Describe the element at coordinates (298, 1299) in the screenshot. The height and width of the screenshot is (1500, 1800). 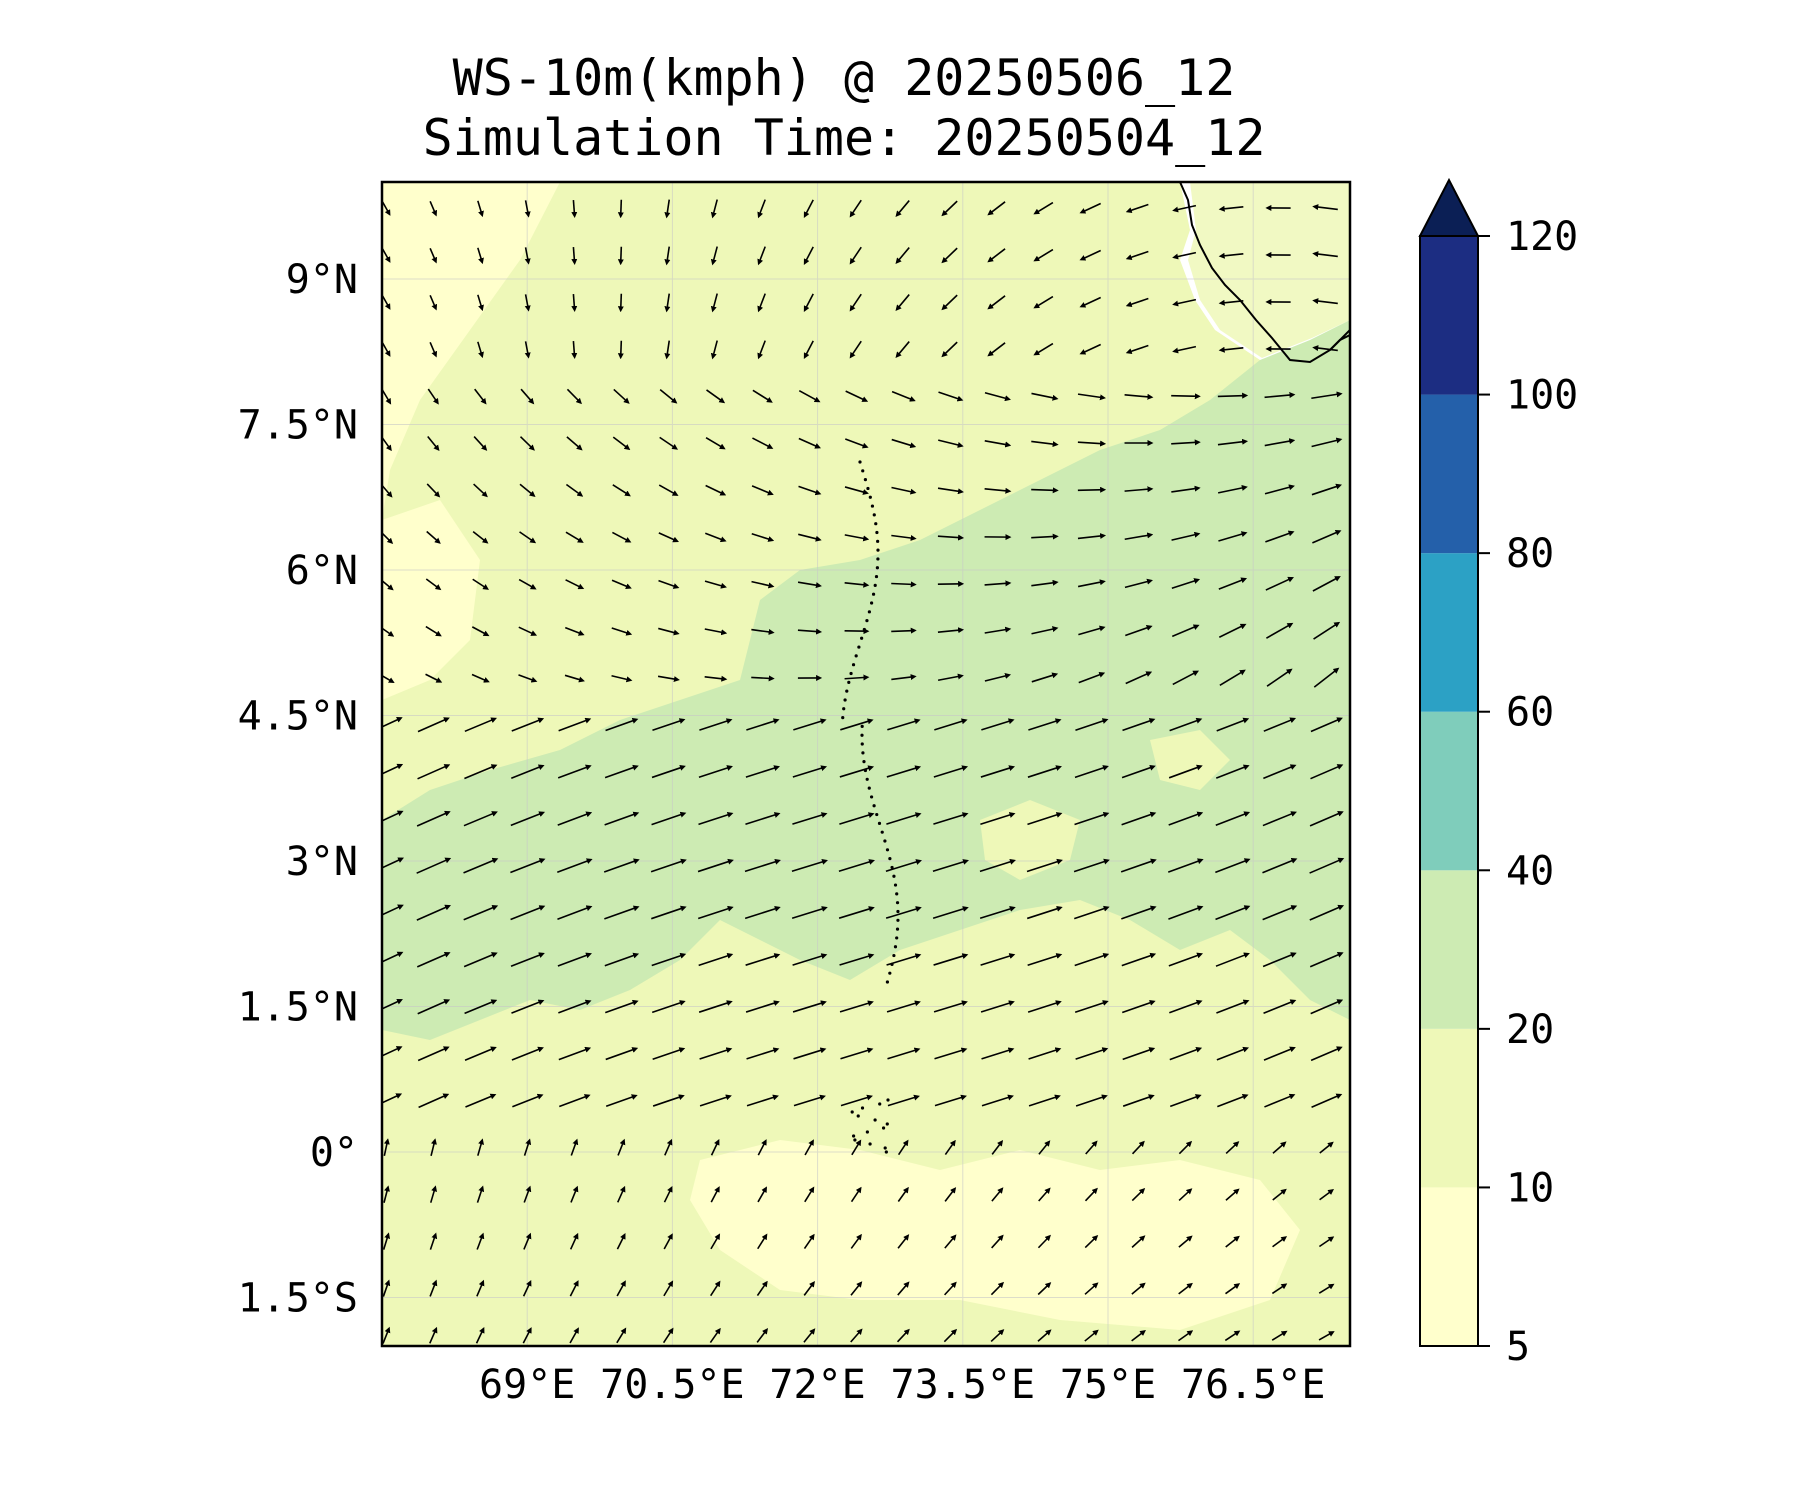
I see `lat-tick-label: 1.5°S` at that location.